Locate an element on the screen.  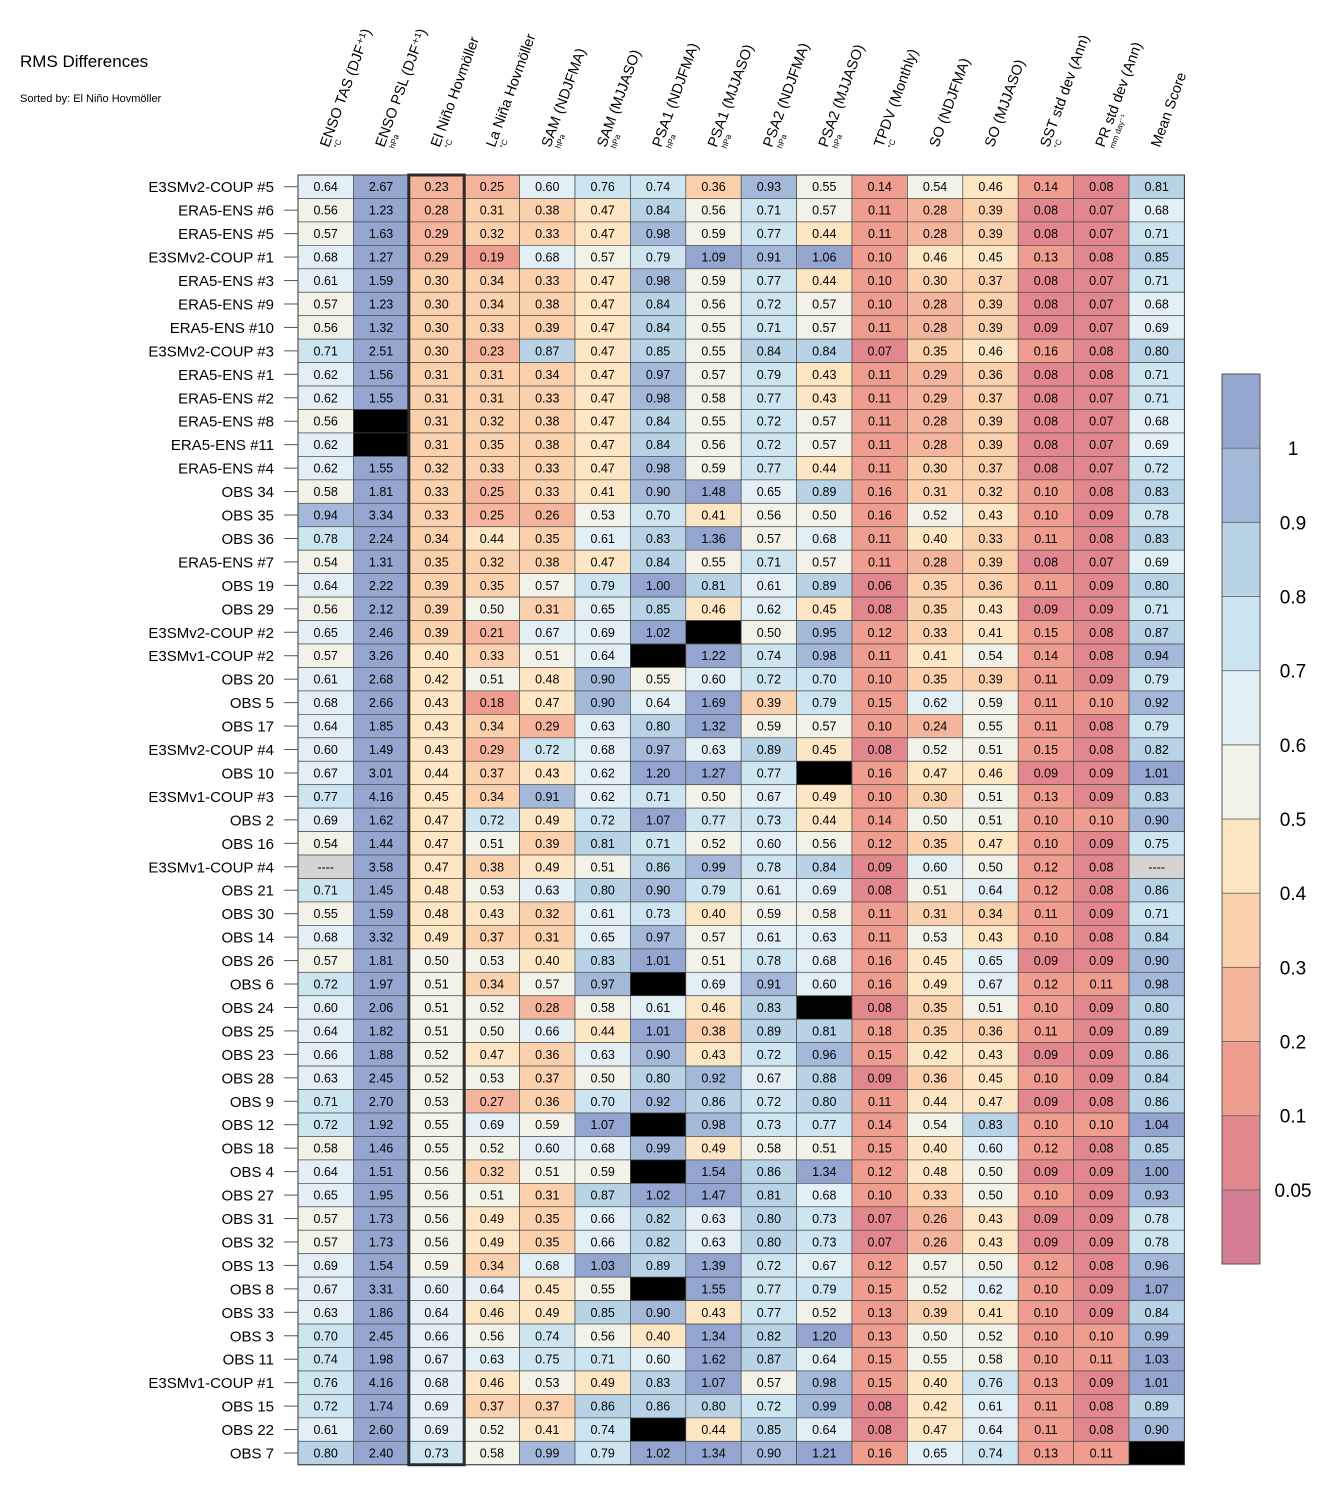
chart-title: RMS Differences is located at coordinates (84, 61).